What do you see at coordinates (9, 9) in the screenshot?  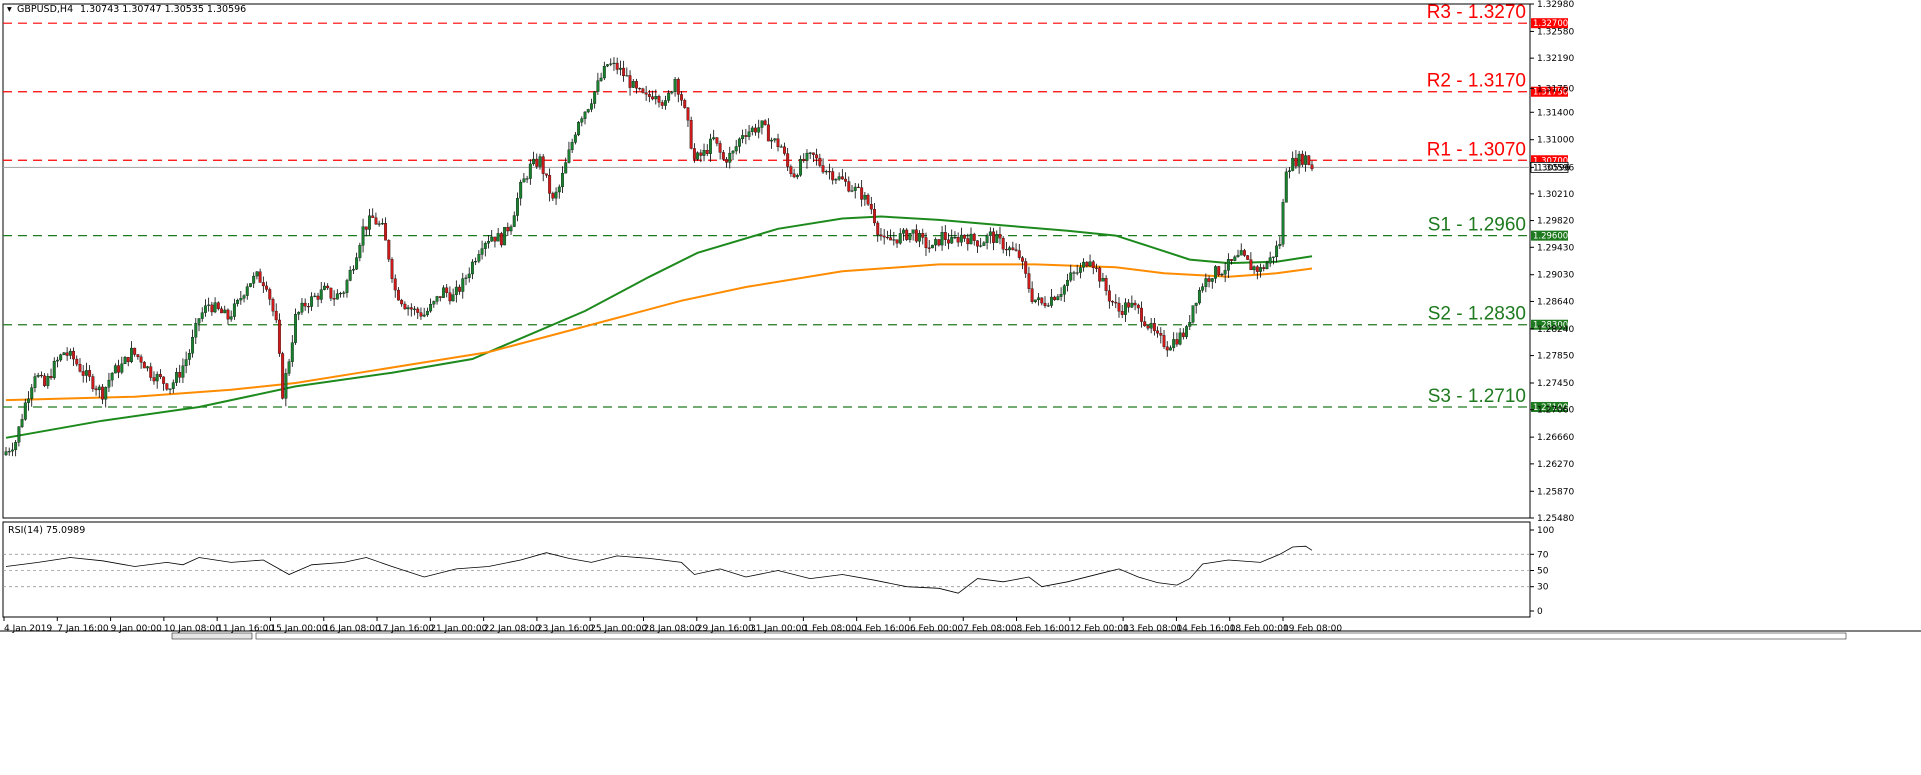 I see `header-arrow-icon: ▾` at bounding box center [9, 9].